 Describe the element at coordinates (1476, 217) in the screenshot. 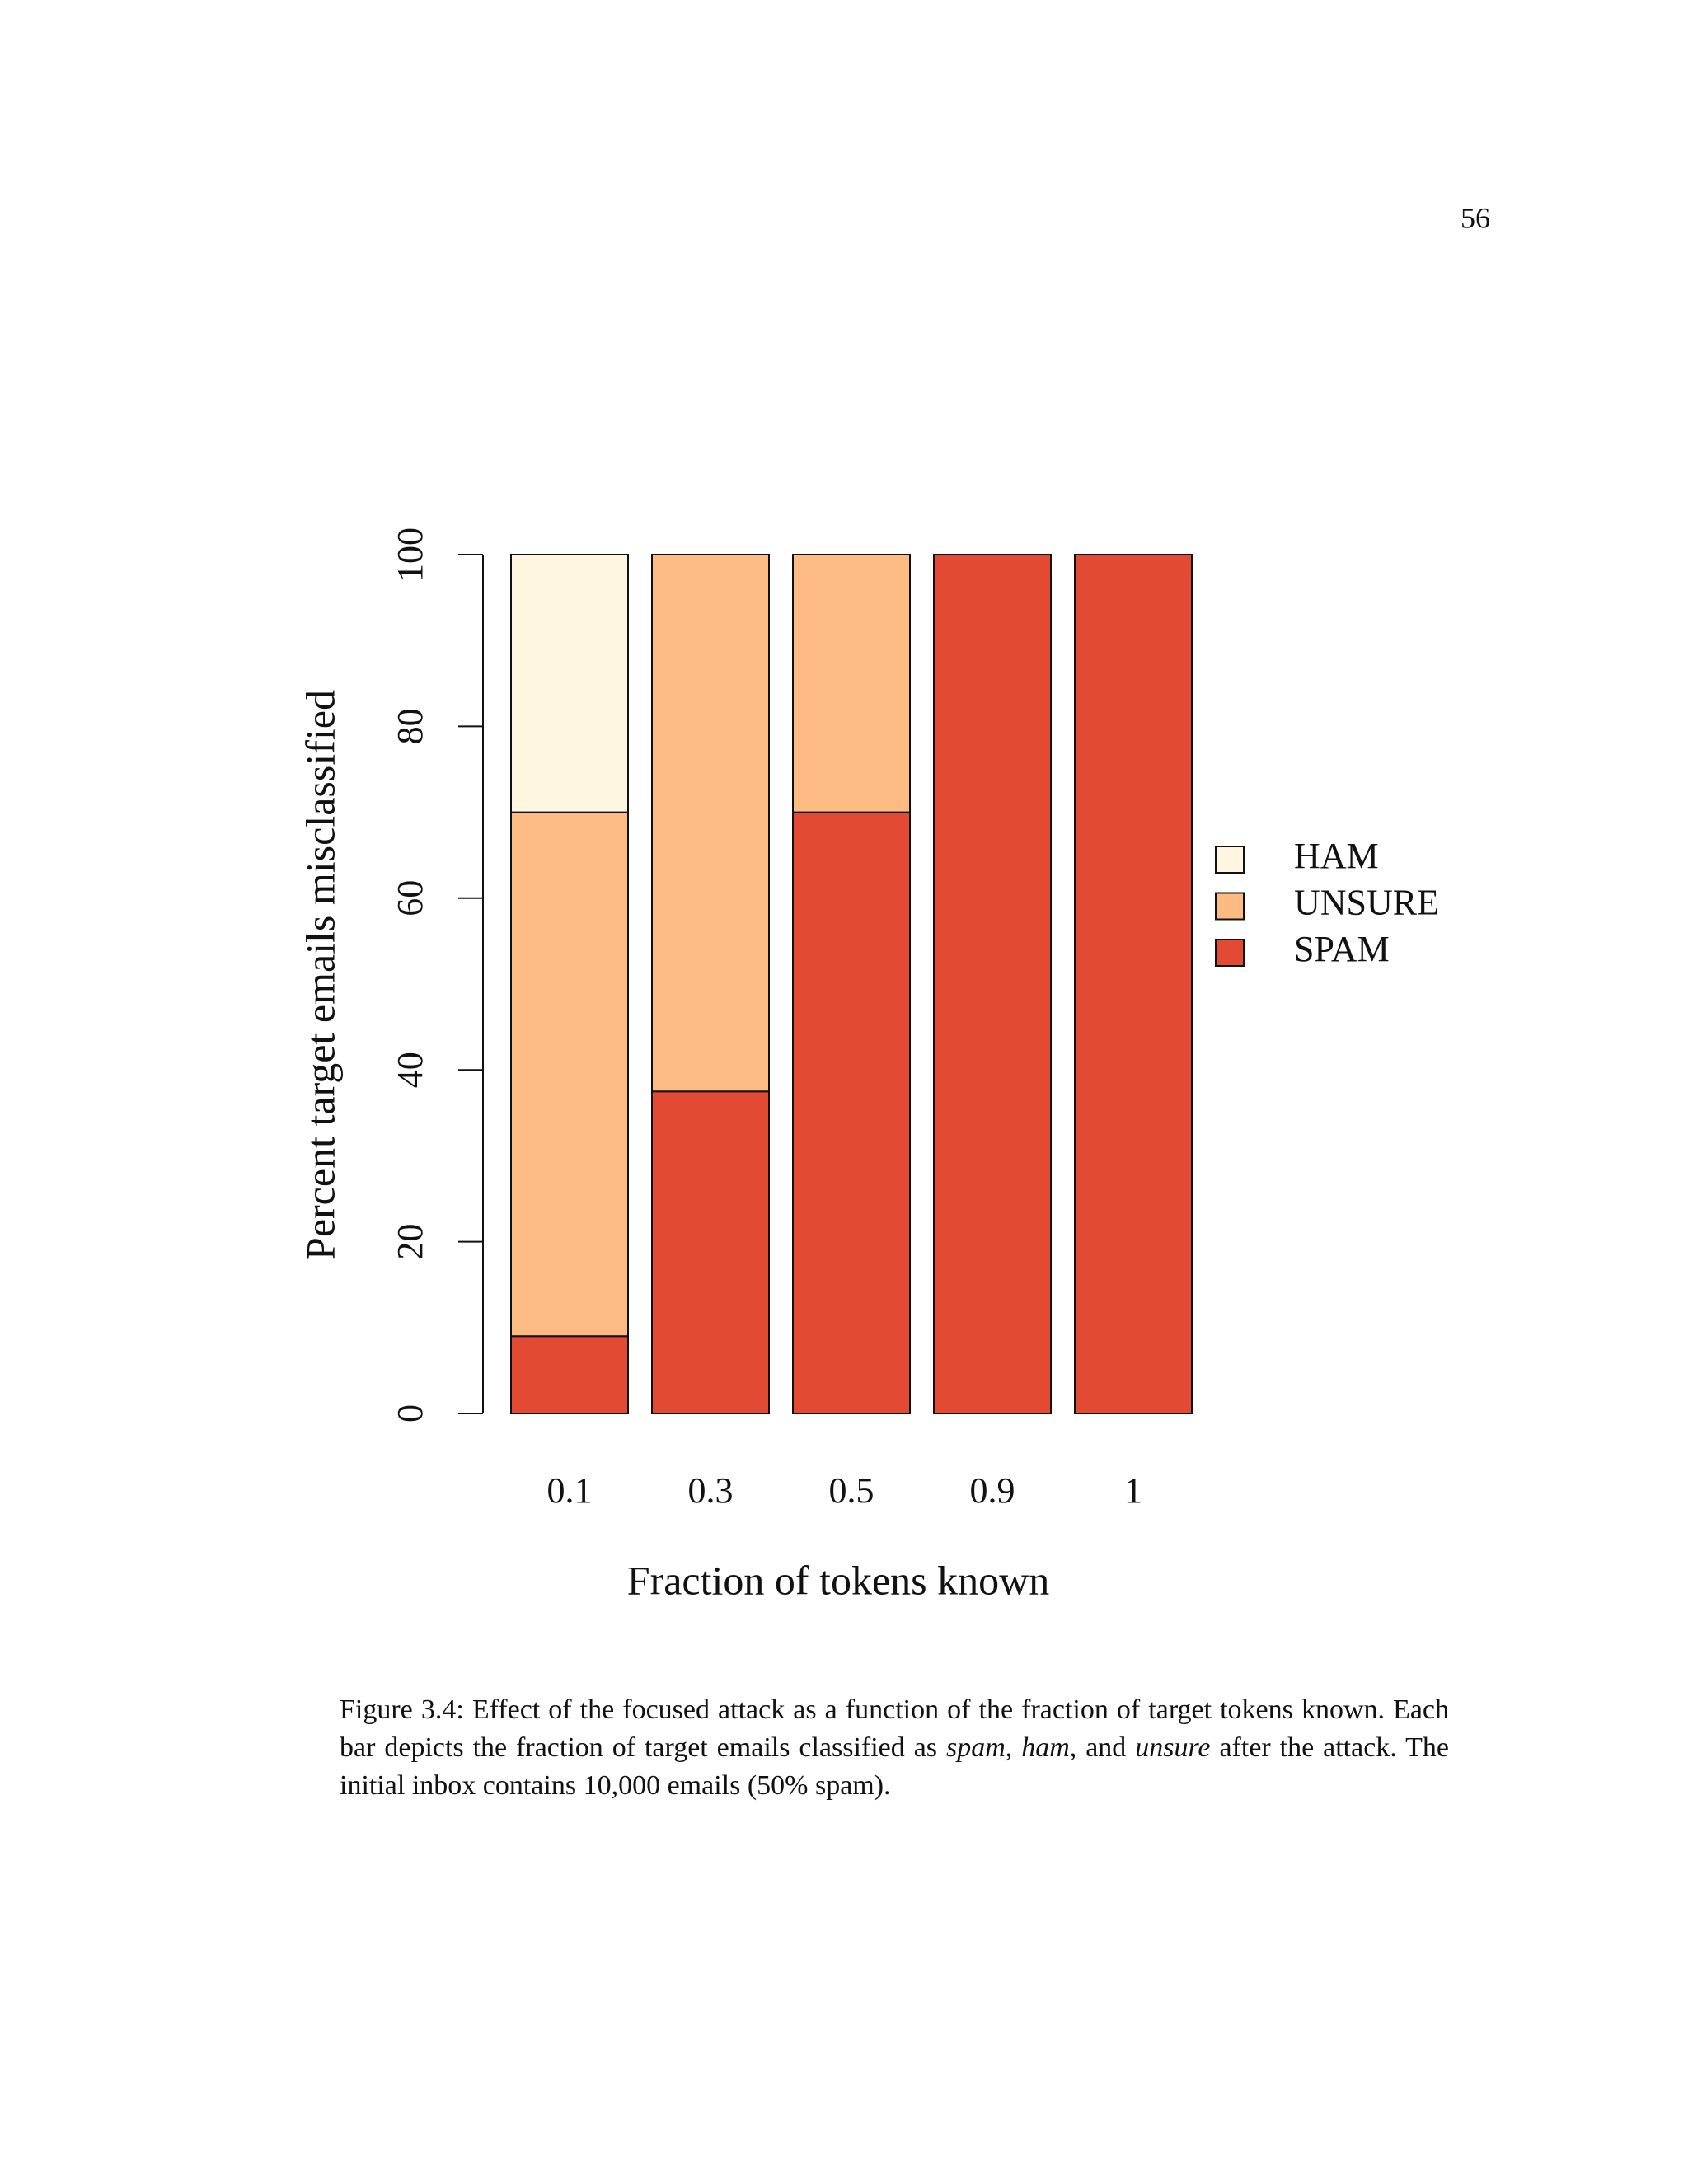

I see `page-number: 56` at that location.